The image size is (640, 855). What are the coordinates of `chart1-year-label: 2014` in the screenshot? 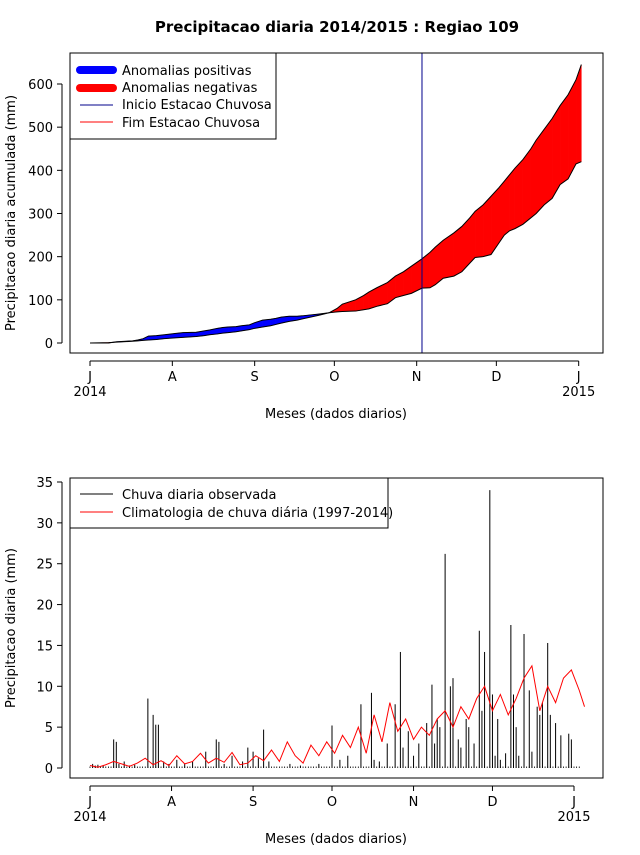 It's located at (89, 392).